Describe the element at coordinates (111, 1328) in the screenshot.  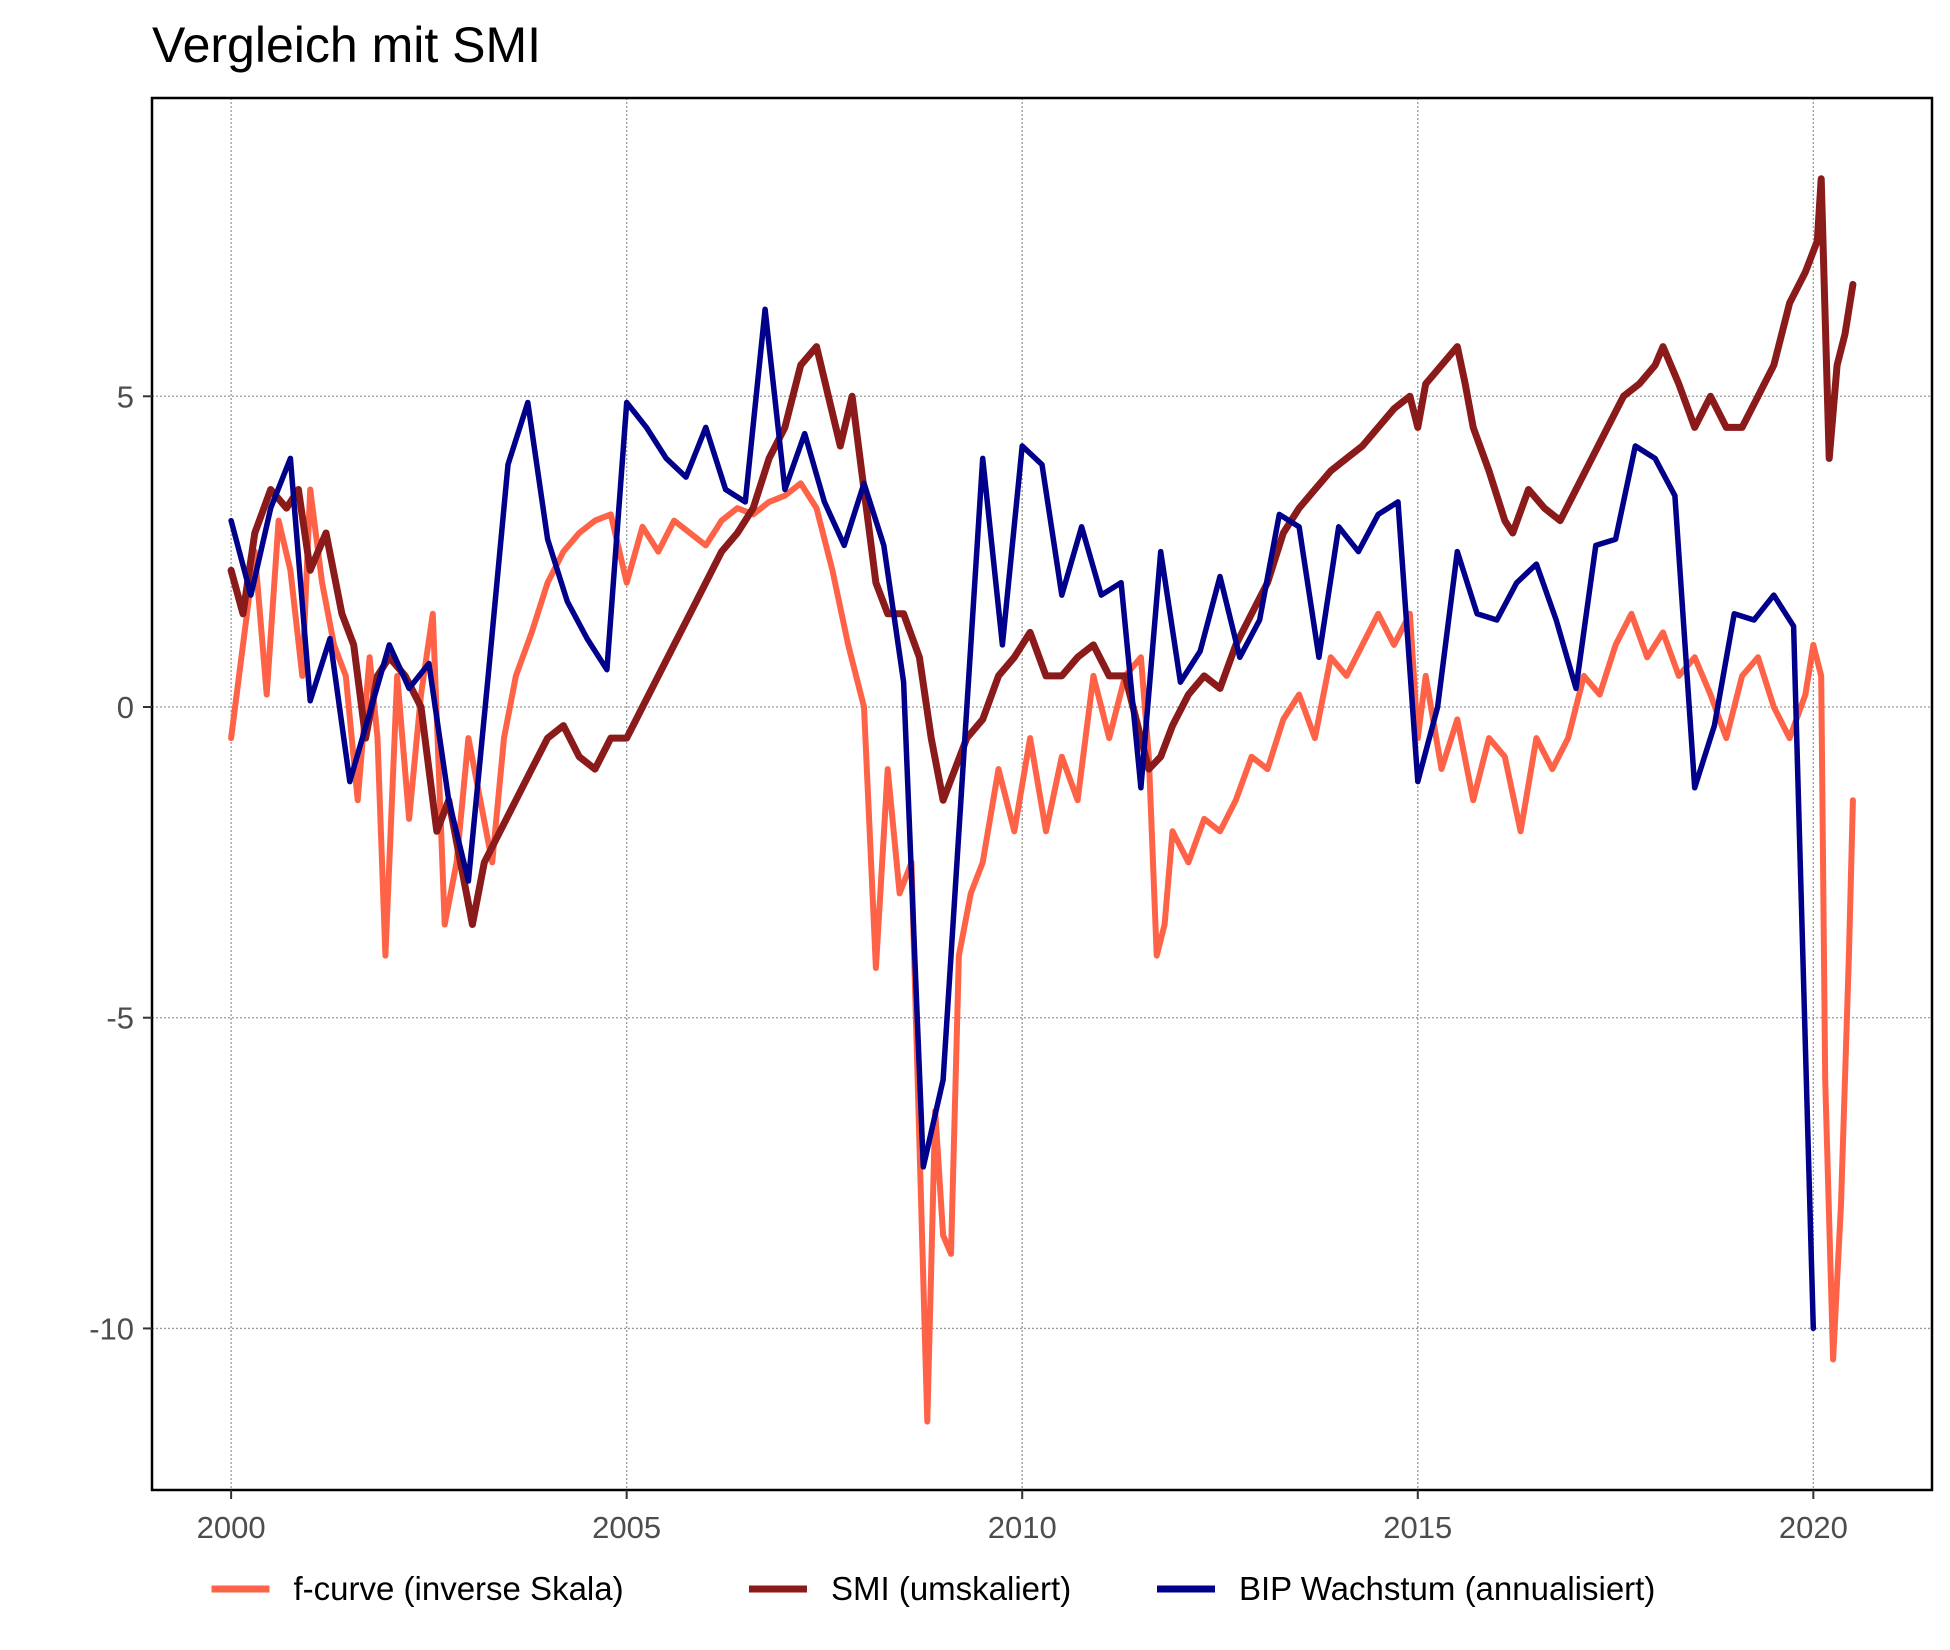
I see `y-tick-label: -10` at that location.